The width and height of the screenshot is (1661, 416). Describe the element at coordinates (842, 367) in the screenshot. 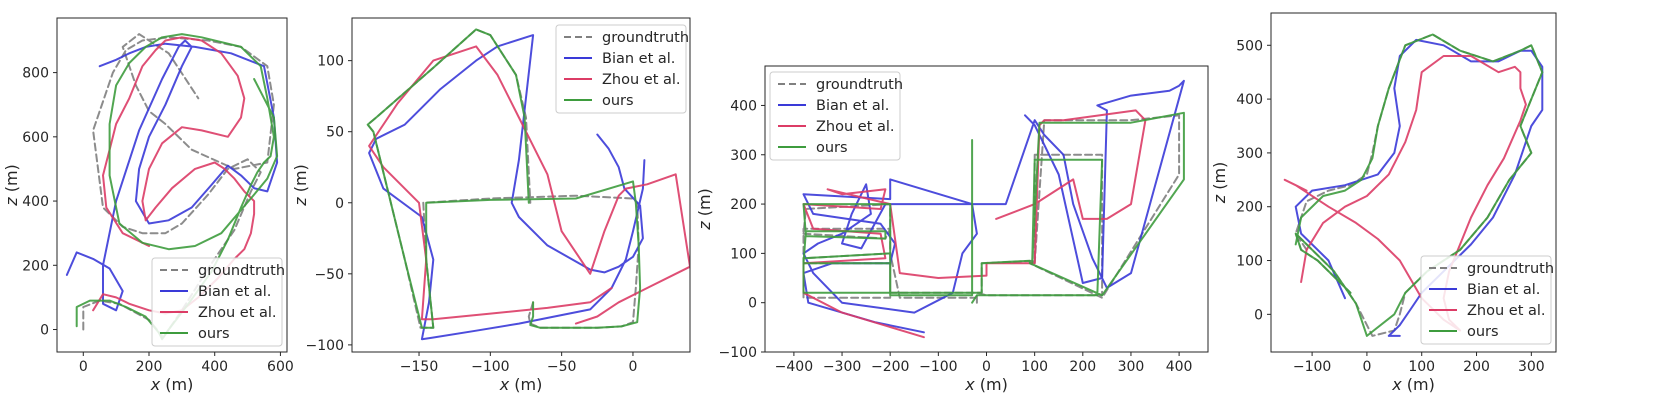

I see `x-tick-label: −300` at that location.